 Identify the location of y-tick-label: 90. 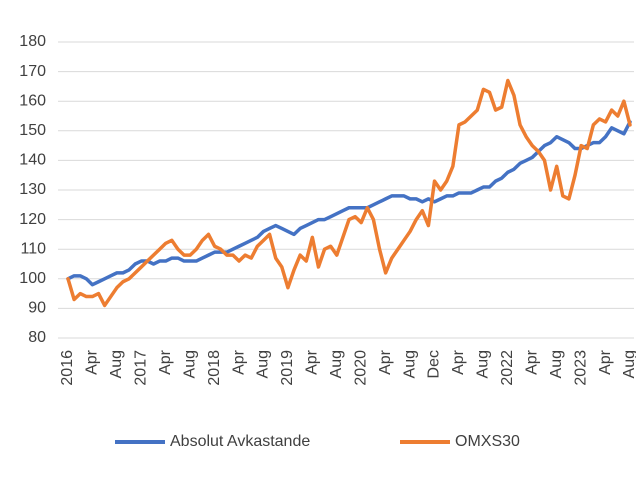
(37, 308).